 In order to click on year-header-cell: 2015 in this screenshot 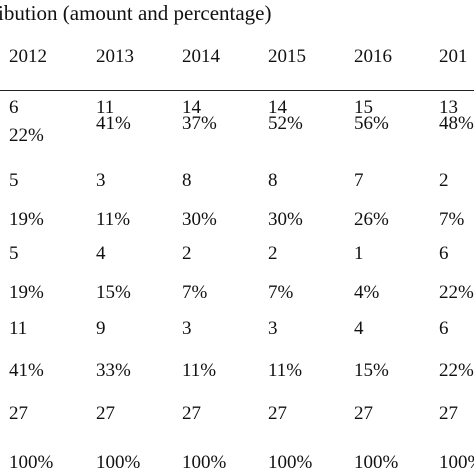, I will do `click(287, 56)`.